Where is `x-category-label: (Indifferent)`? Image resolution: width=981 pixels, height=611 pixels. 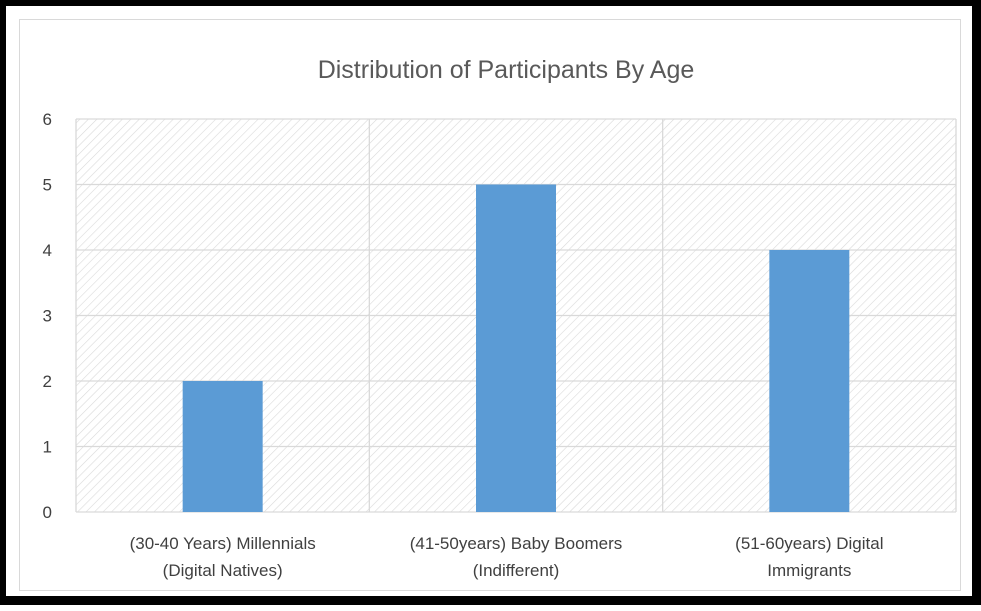 x-category-label: (Indifferent) is located at coordinates (516, 570).